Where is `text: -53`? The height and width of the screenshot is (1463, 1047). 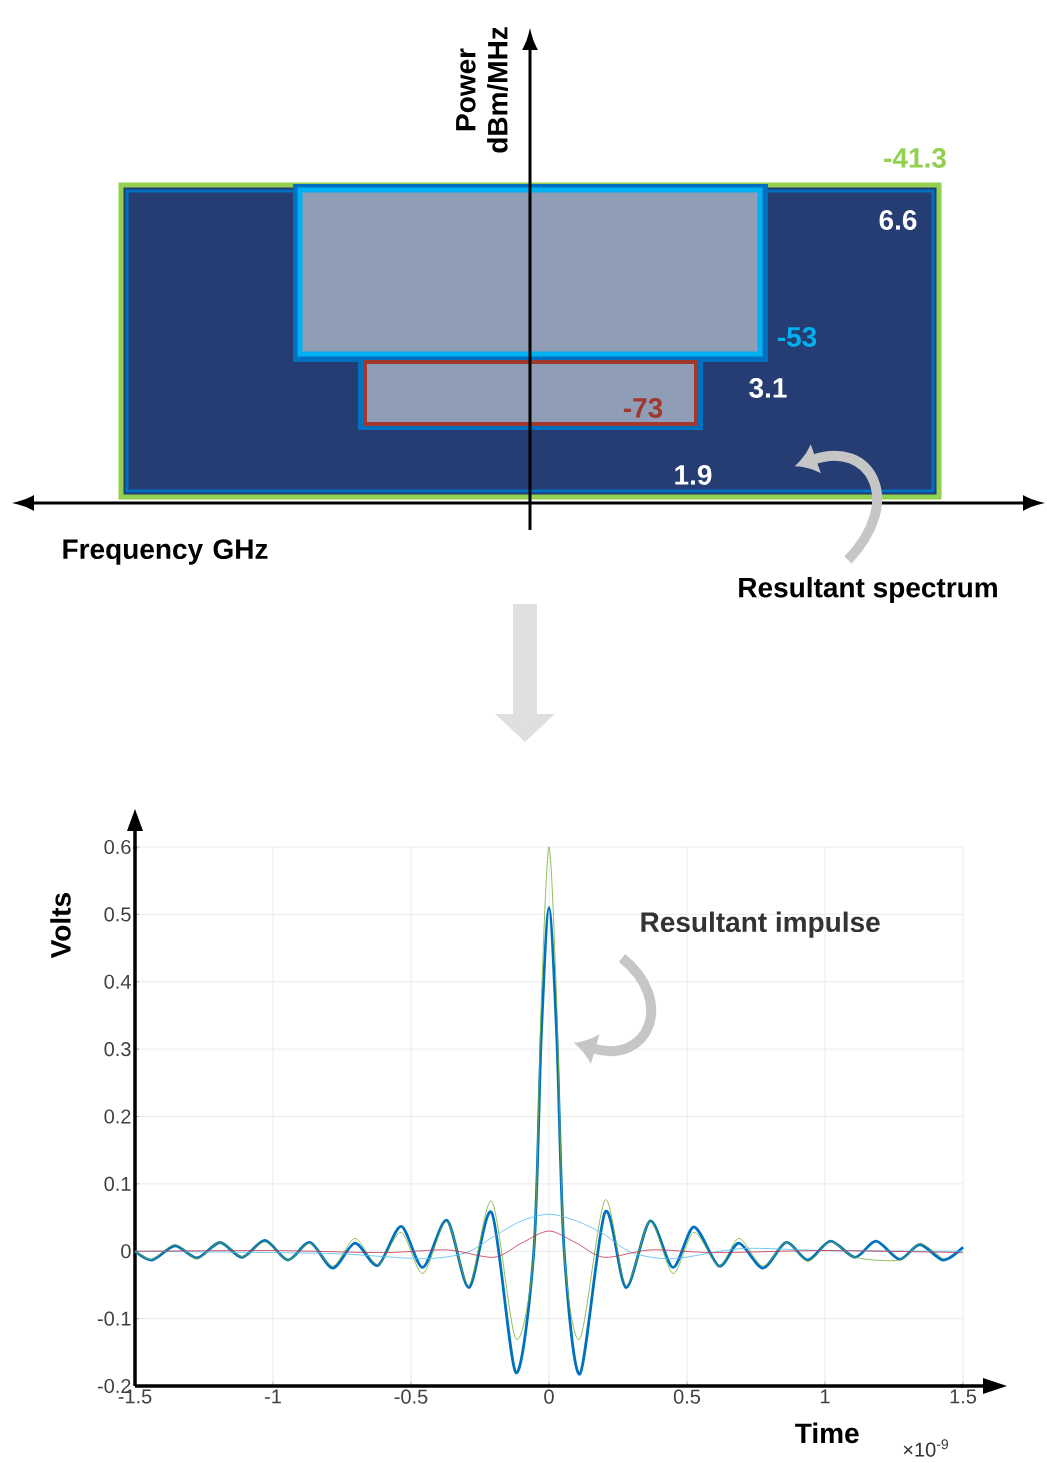
text: -53 is located at coordinates (797, 337).